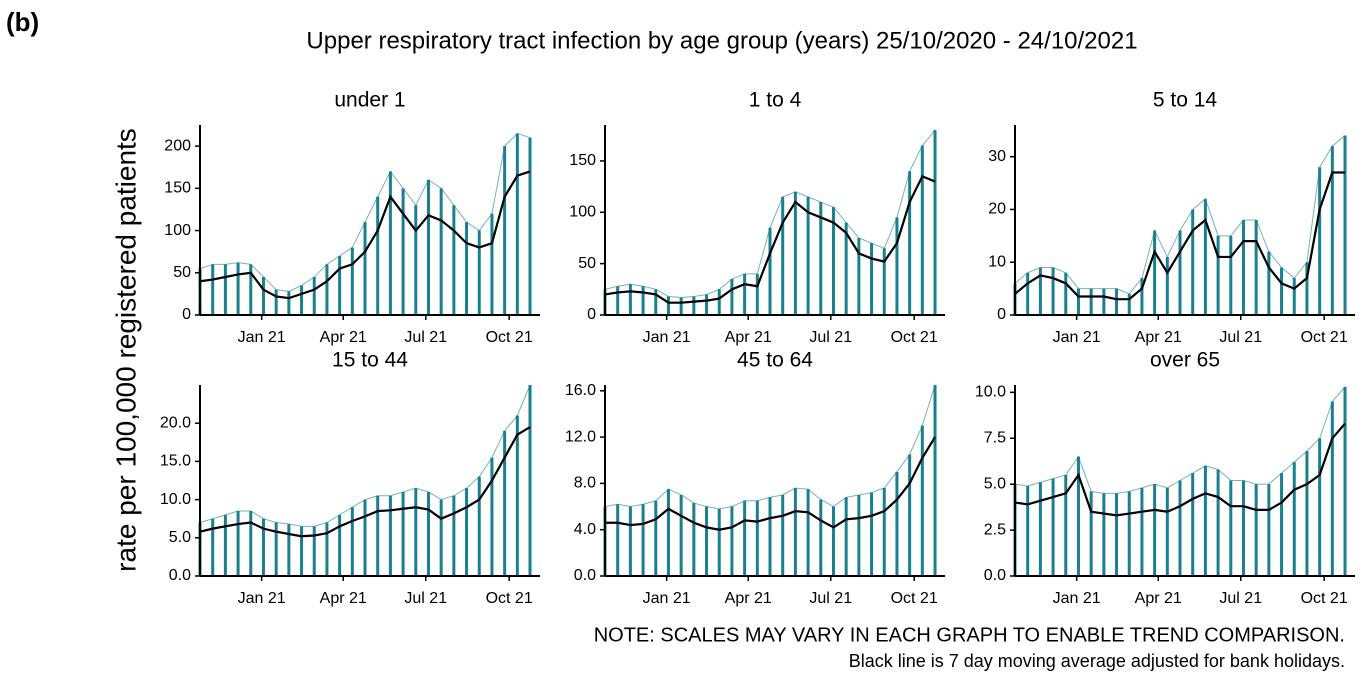 The image size is (1362, 677). I want to click on y-tick-label: 12.0, so click(580, 436).